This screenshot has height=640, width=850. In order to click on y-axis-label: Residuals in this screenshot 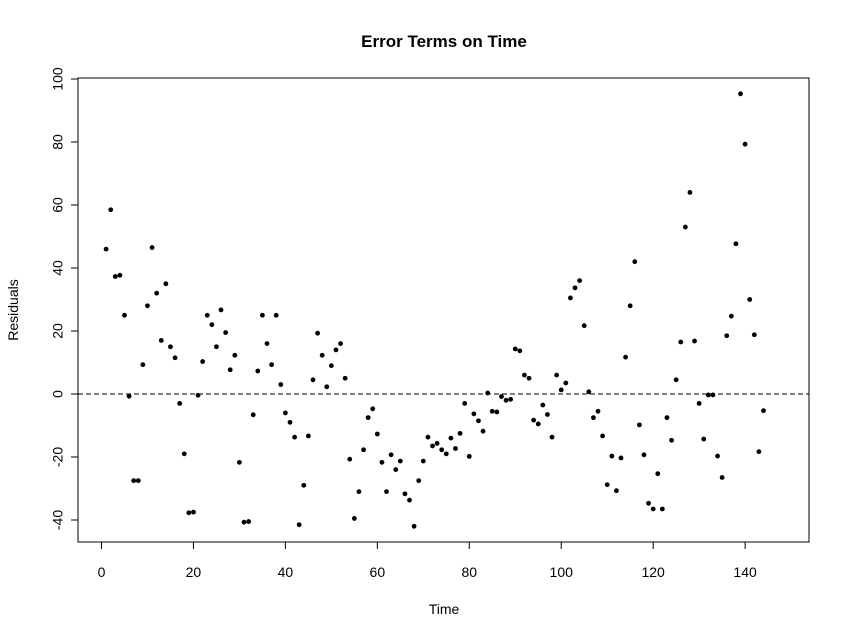, I will do `click(13, 309)`.